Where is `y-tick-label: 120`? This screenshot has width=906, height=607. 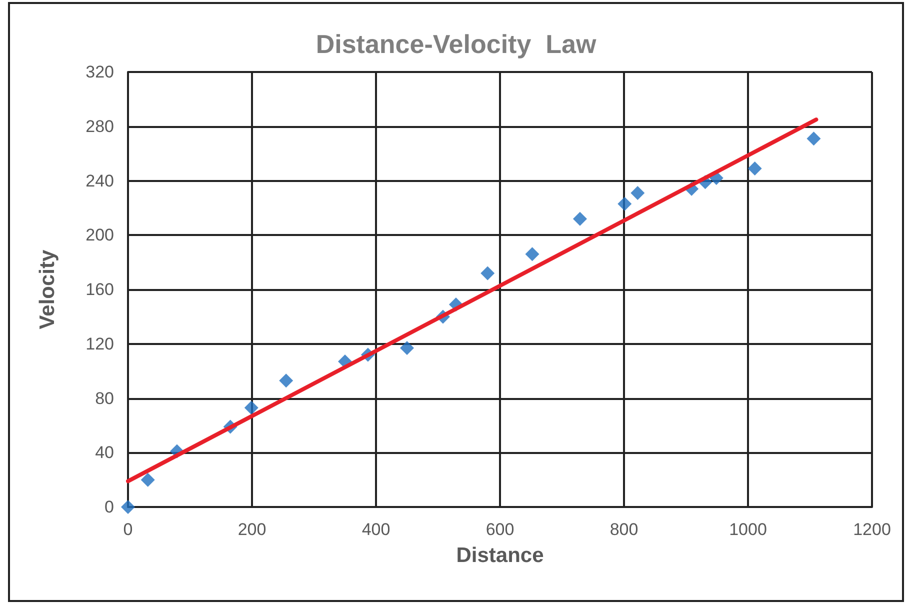
y-tick-label: 120 is located at coordinates (100, 344).